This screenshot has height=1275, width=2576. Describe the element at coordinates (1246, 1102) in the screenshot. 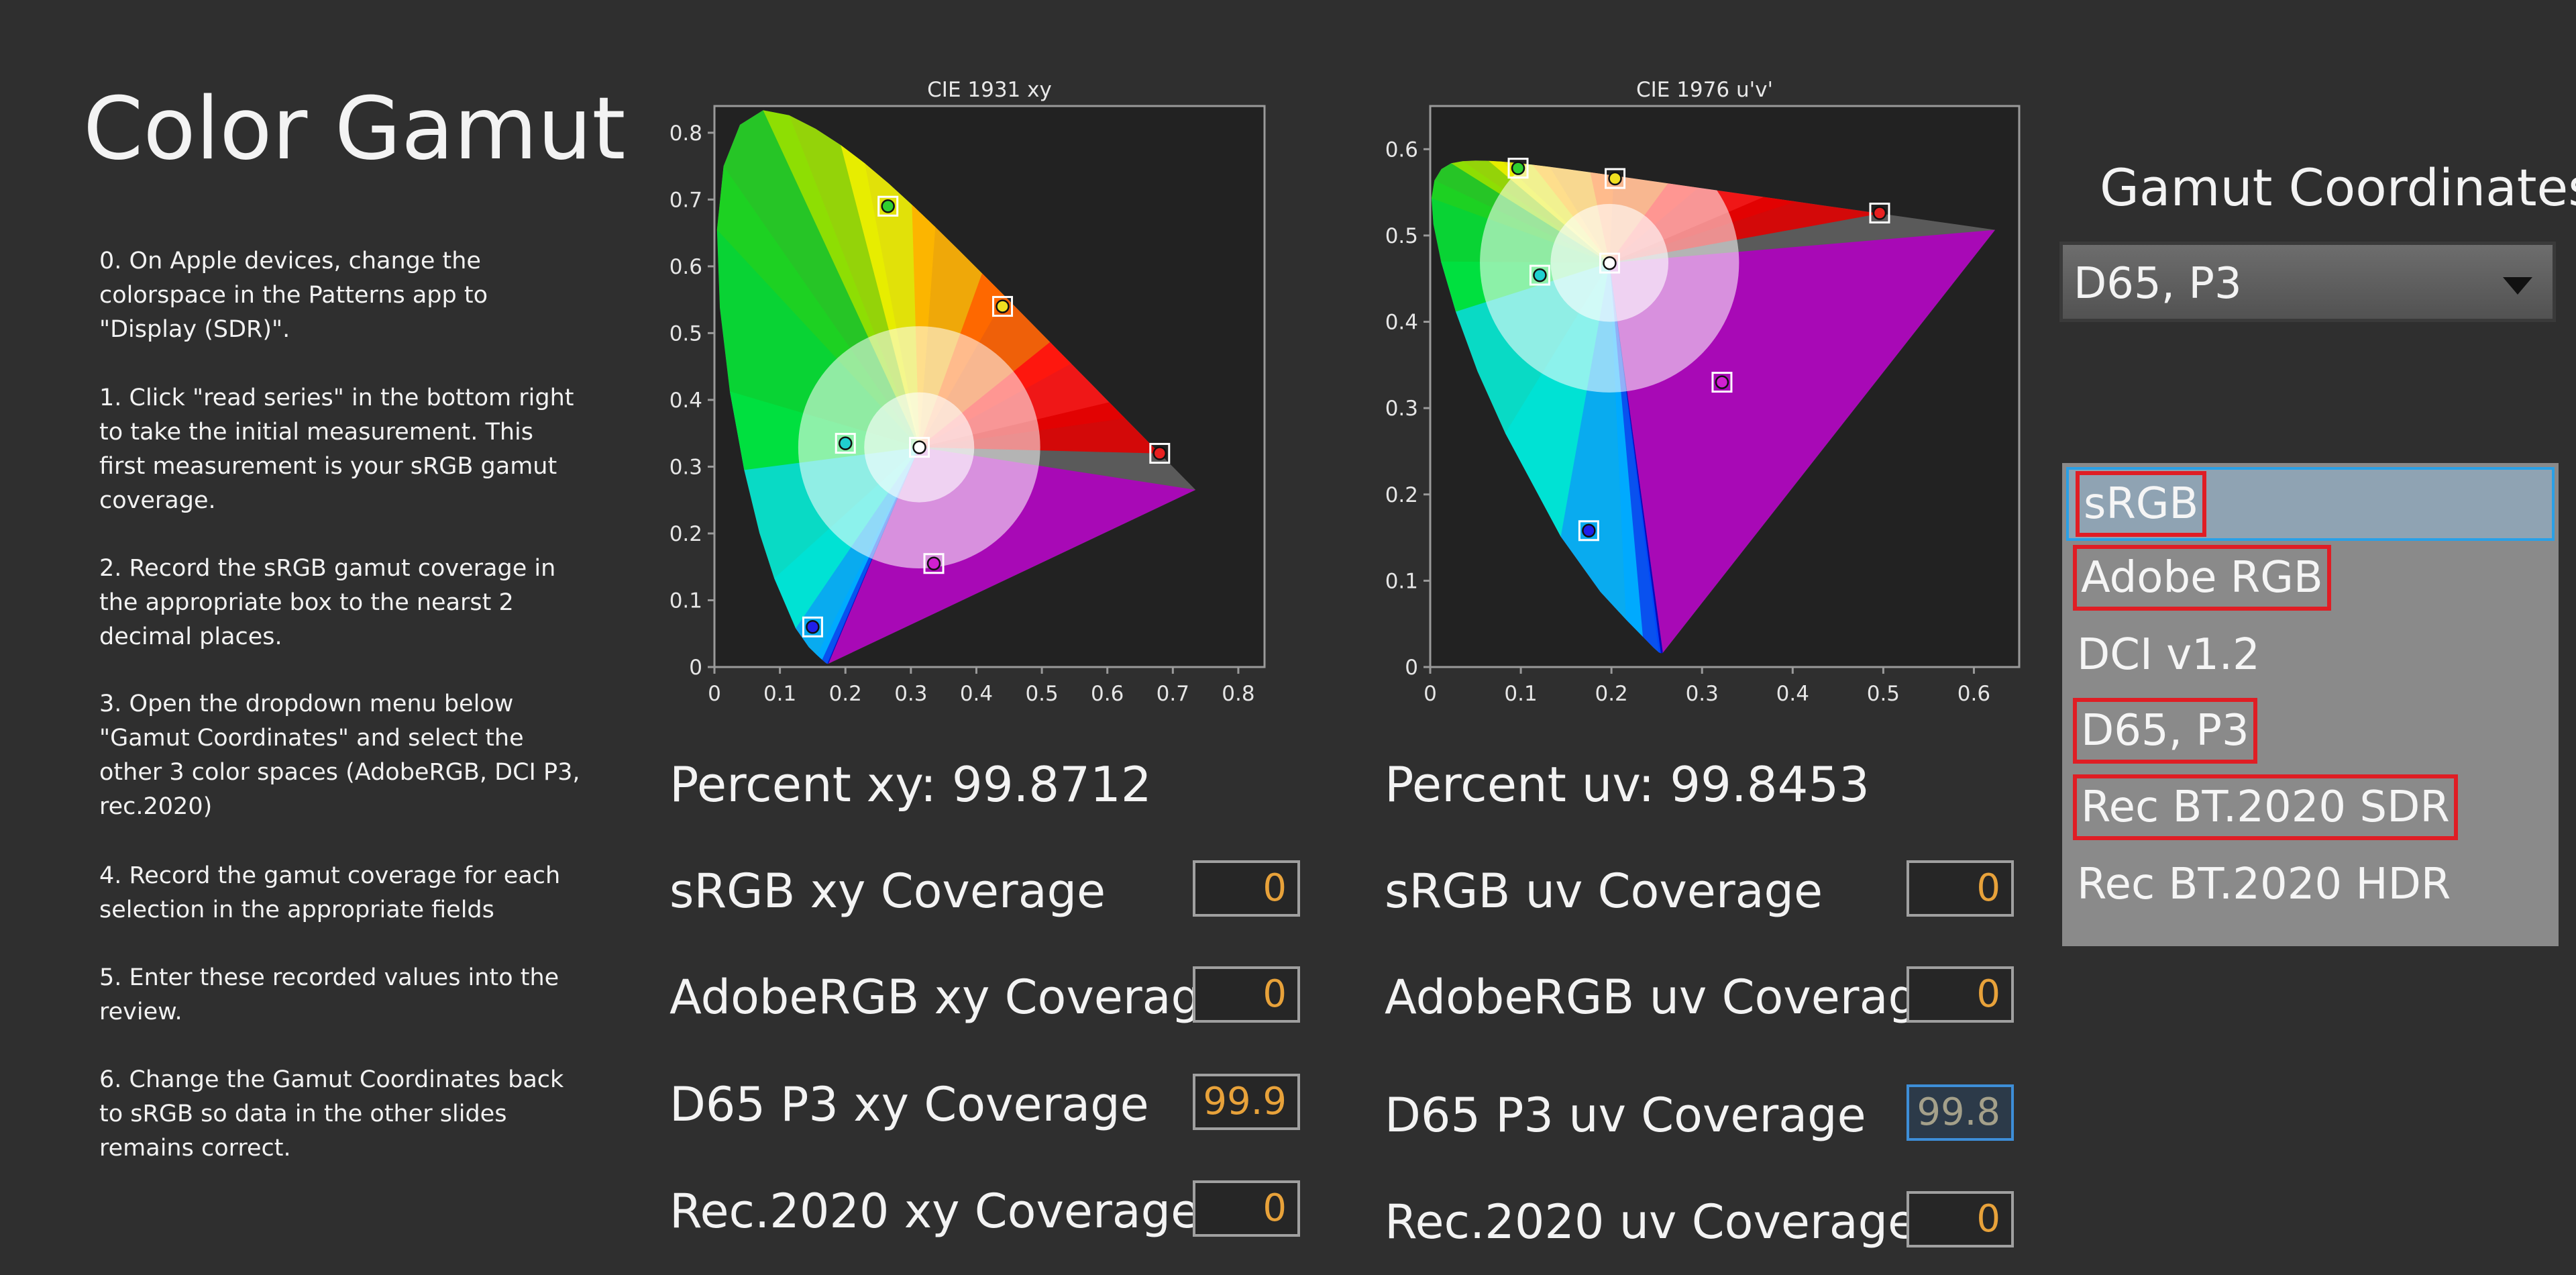

I see `p3-xy-field: 99.9` at that location.